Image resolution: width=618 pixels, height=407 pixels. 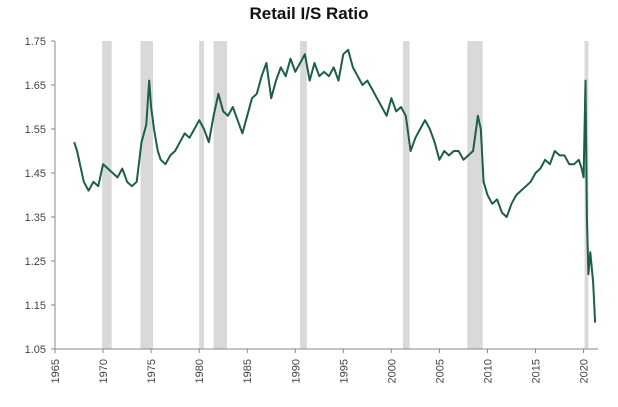 What do you see at coordinates (35, 174) in the screenshot?
I see `y-tick-label: 1.45` at bounding box center [35, 174].